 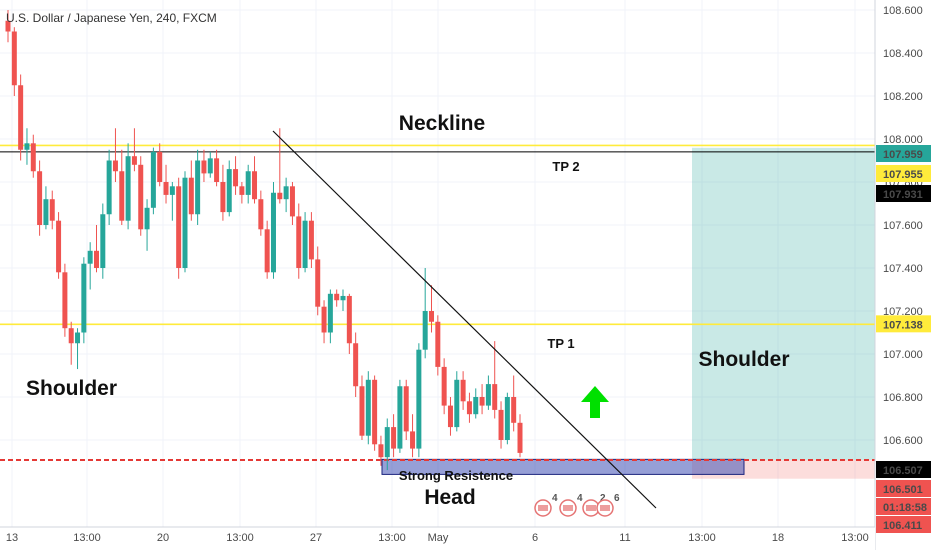 What do you see at coordinates (608, 505) in the screenshot?
I see `event-badge: 6` at bounding box center [608, 505].